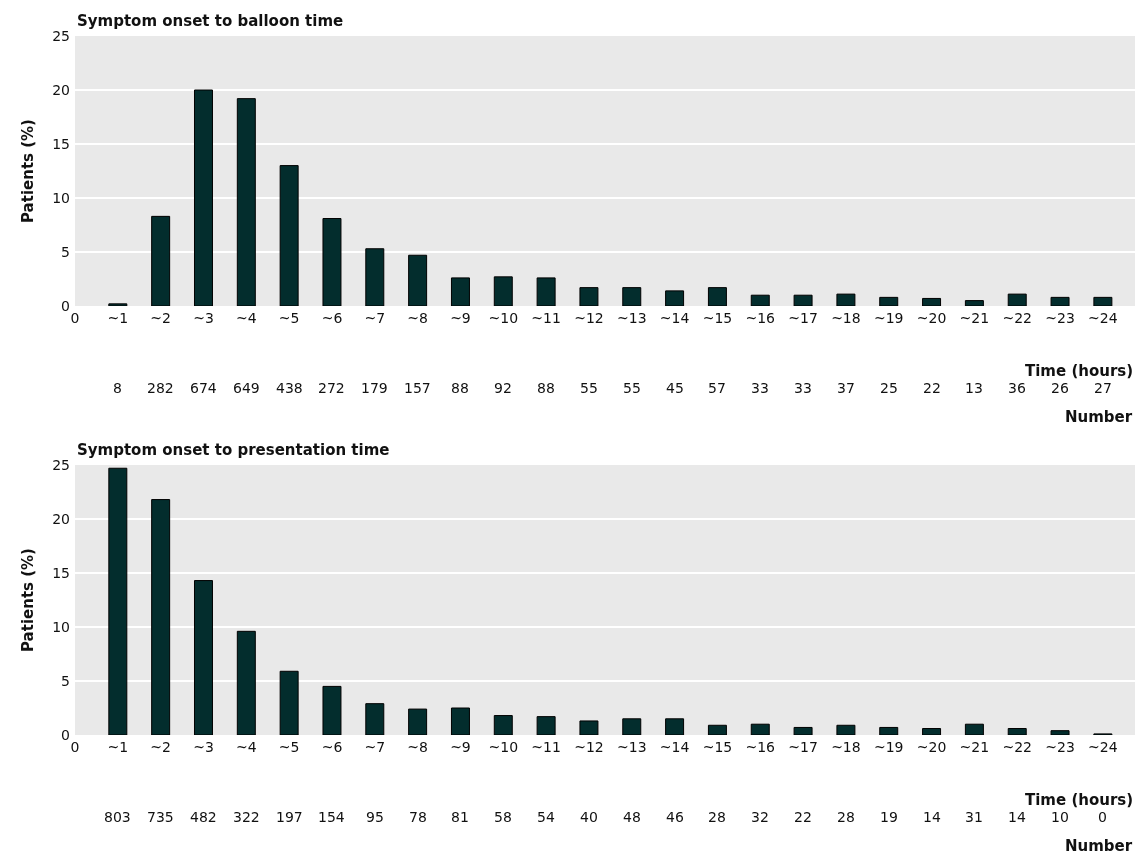  Describe the element at coordinates (117, 388) in the screenshot. I see `text: 8` at that location.